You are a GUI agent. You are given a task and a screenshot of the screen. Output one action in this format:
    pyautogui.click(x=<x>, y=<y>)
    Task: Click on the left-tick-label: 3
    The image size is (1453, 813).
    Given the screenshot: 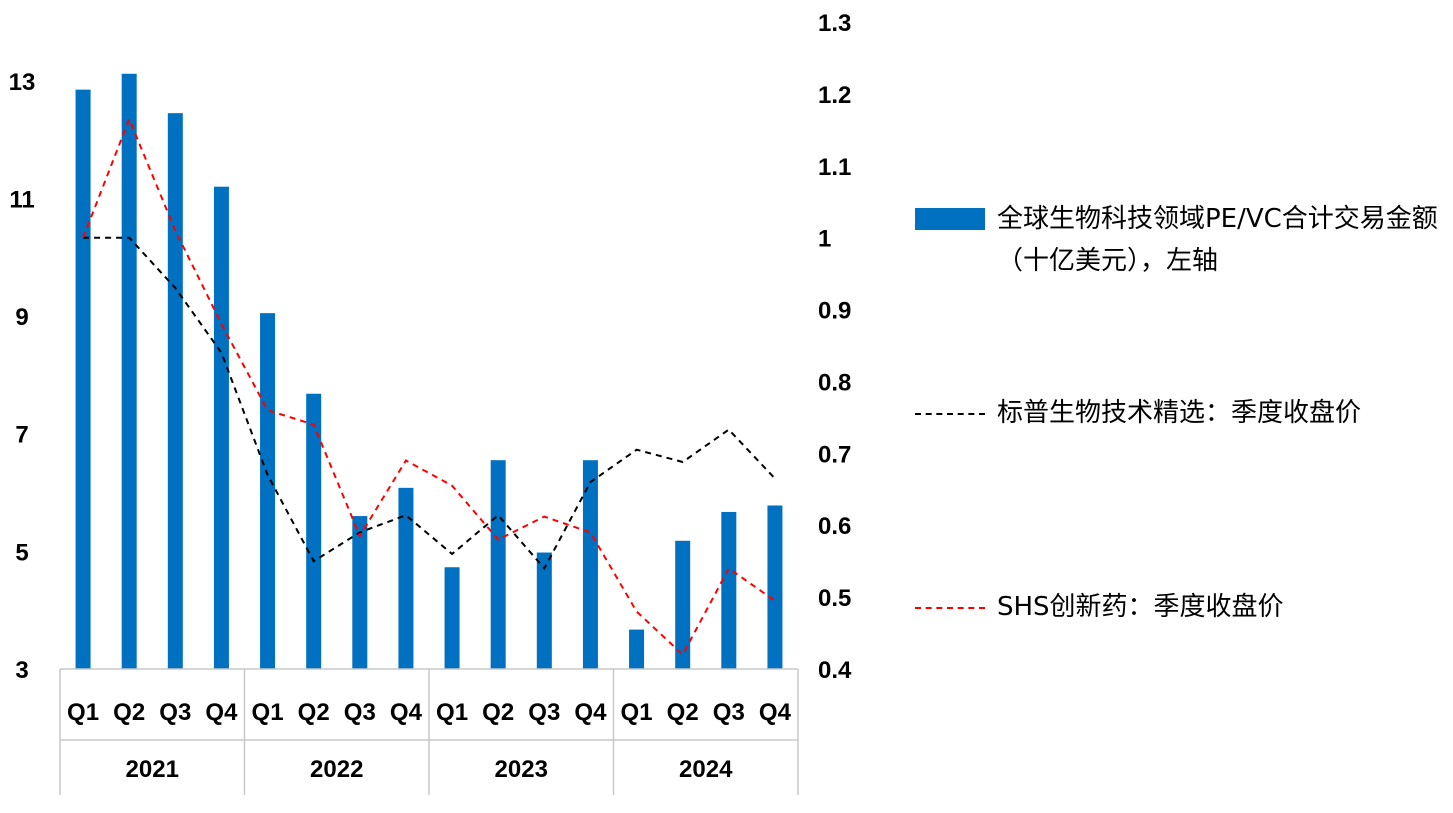 What is the action you would take?
    pyautogui.click(x=21, y=670)
    